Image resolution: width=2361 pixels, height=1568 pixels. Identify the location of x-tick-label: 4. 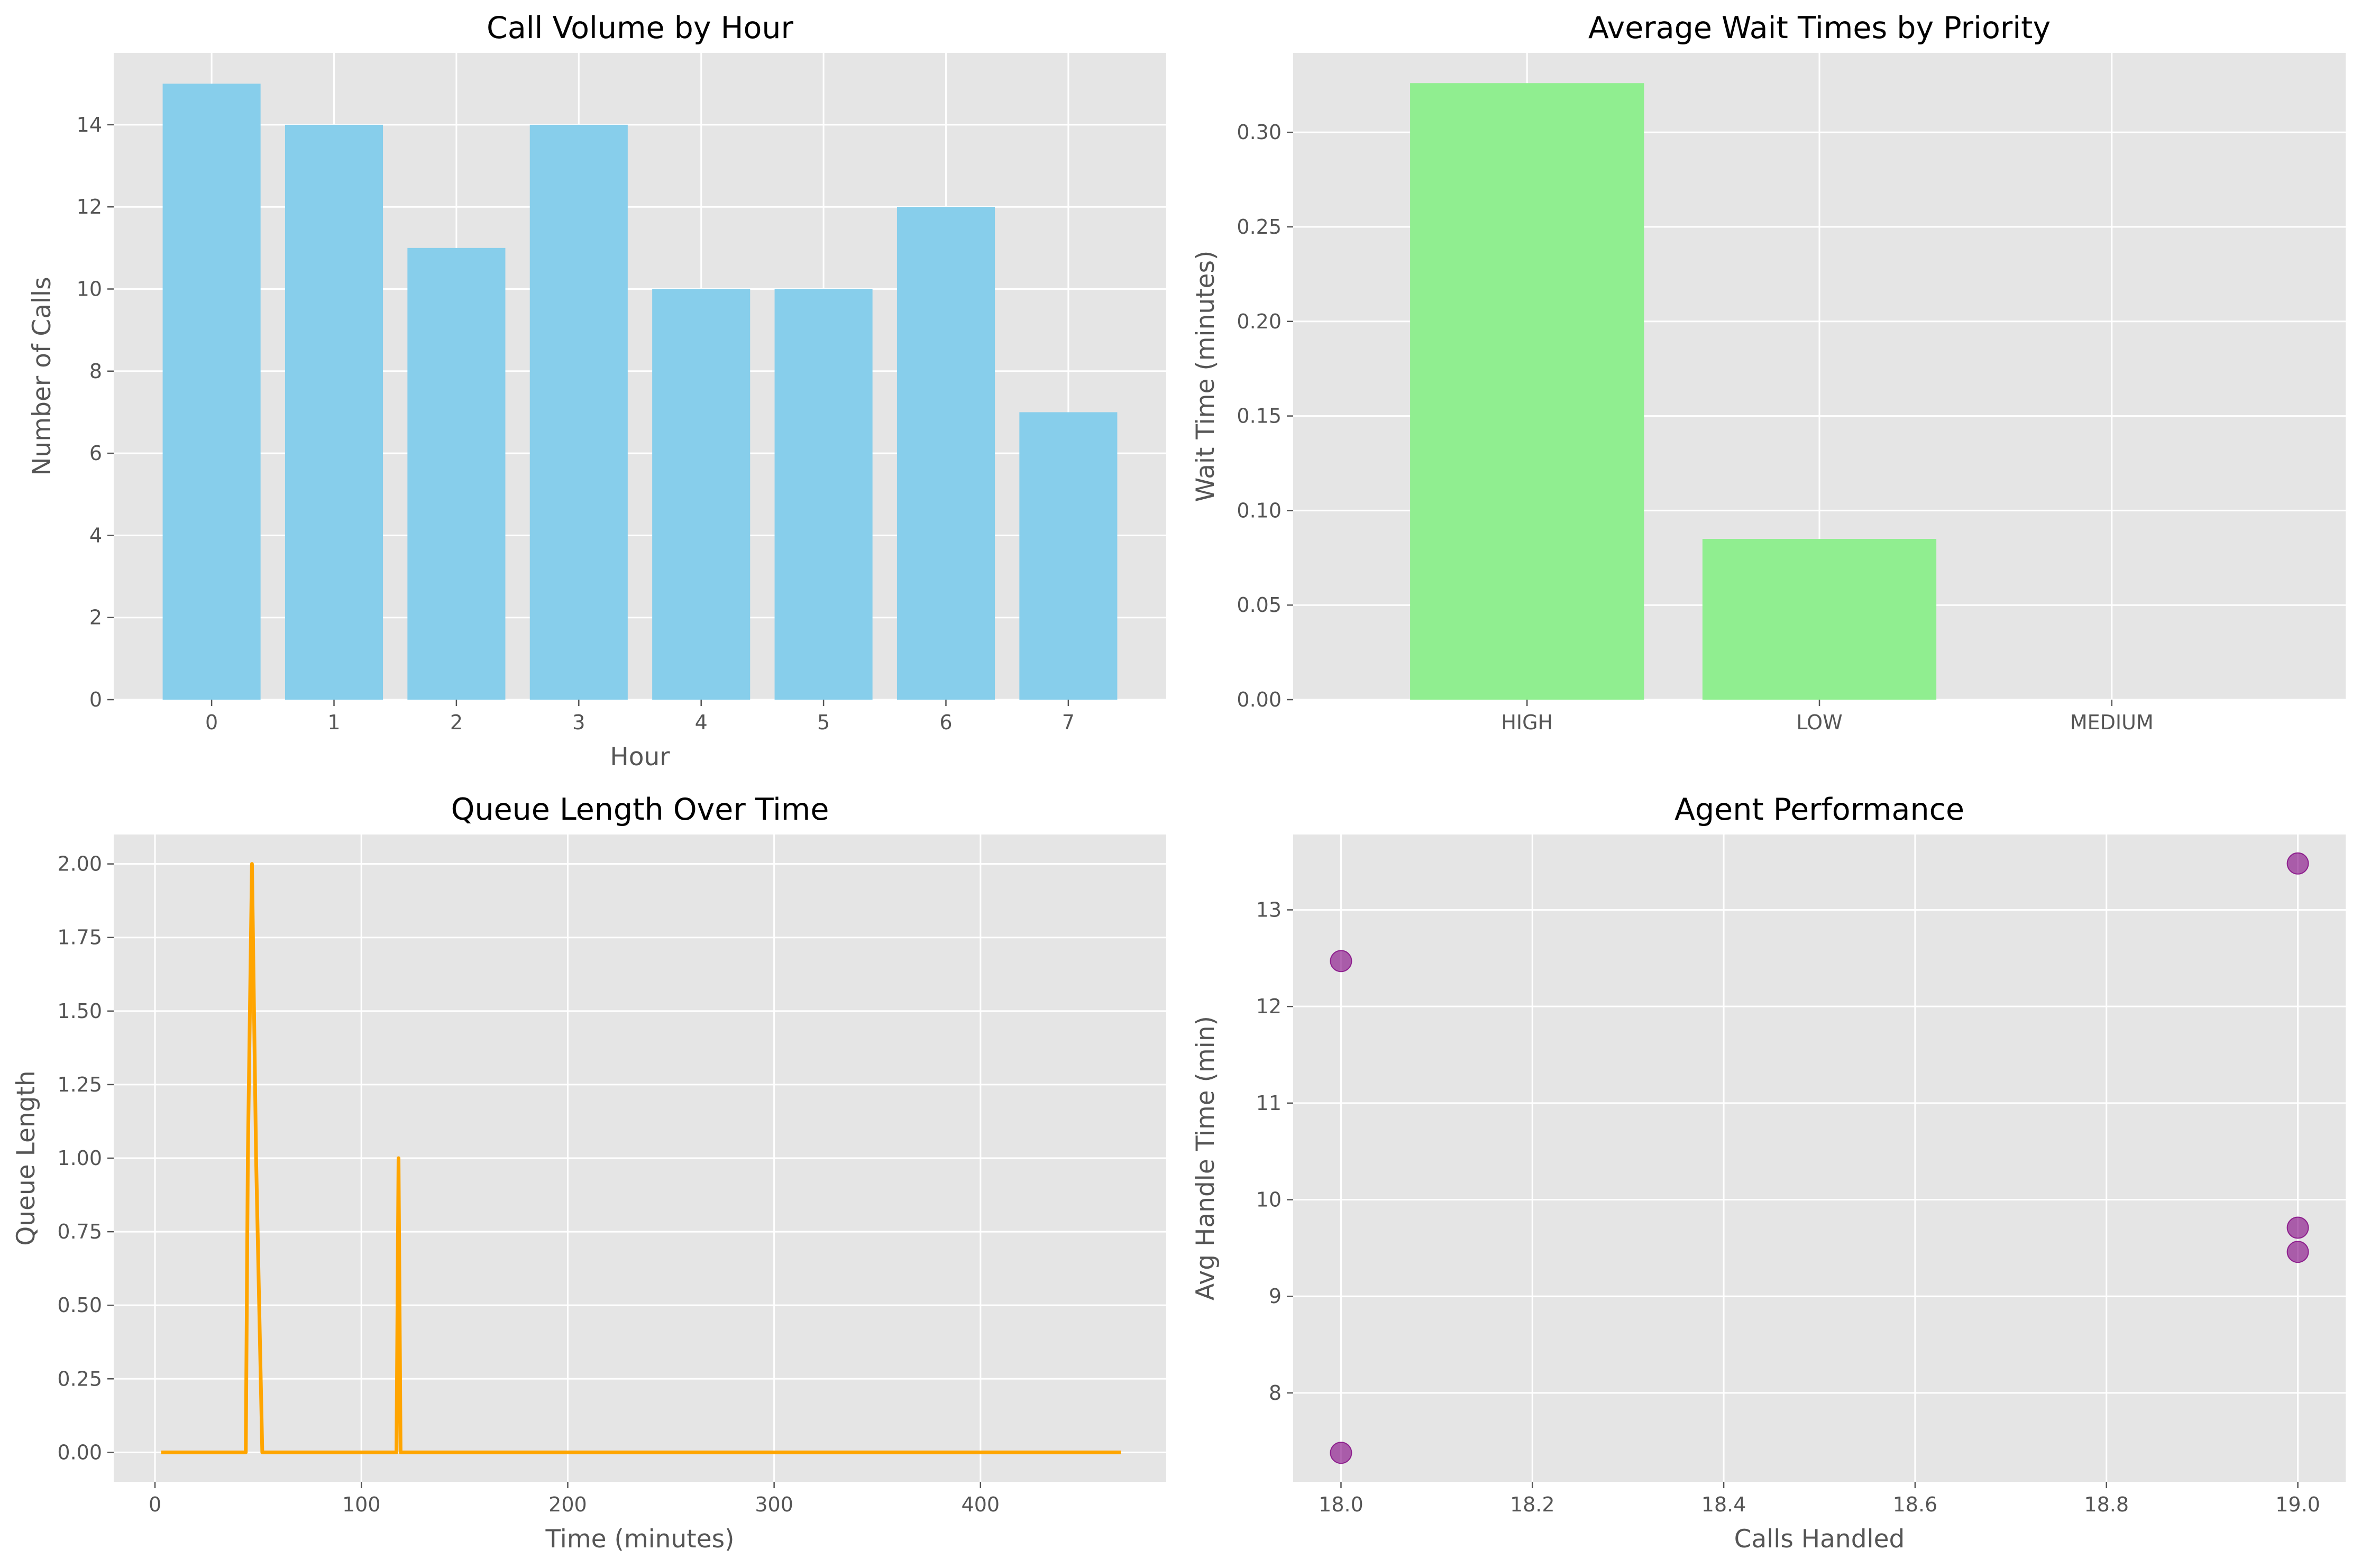
(702, 722).